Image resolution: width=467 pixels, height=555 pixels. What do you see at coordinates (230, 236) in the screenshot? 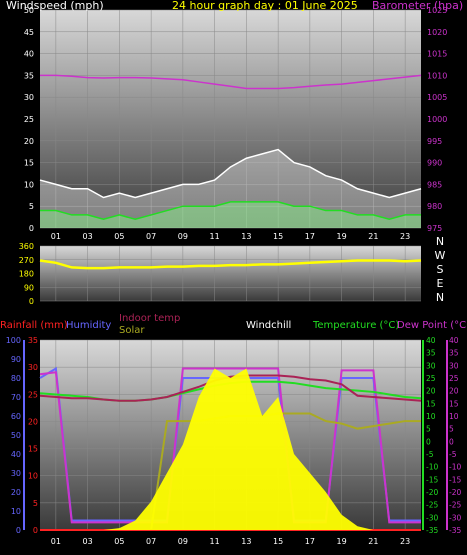
I see `wind-panel-x-ticks: 01 03 05 07 09 11 13 15 17 19 21 23` at bounding box center [230, 236].